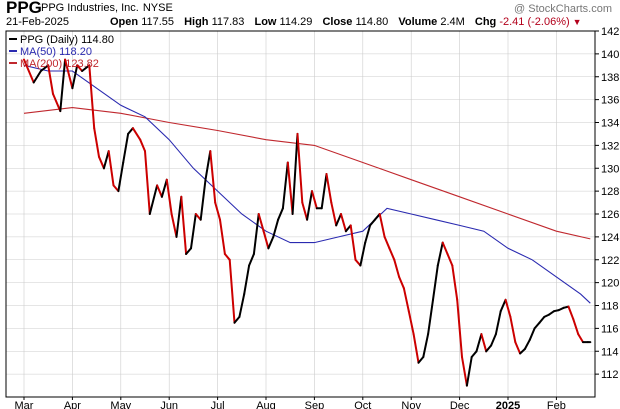 Image resolution: width=620 pixels, height=409 pixels. What do you see at coordinates (315, 404) in the screenshot?
I see `x-tick-label: Sep` at bounding box center [315, 404].